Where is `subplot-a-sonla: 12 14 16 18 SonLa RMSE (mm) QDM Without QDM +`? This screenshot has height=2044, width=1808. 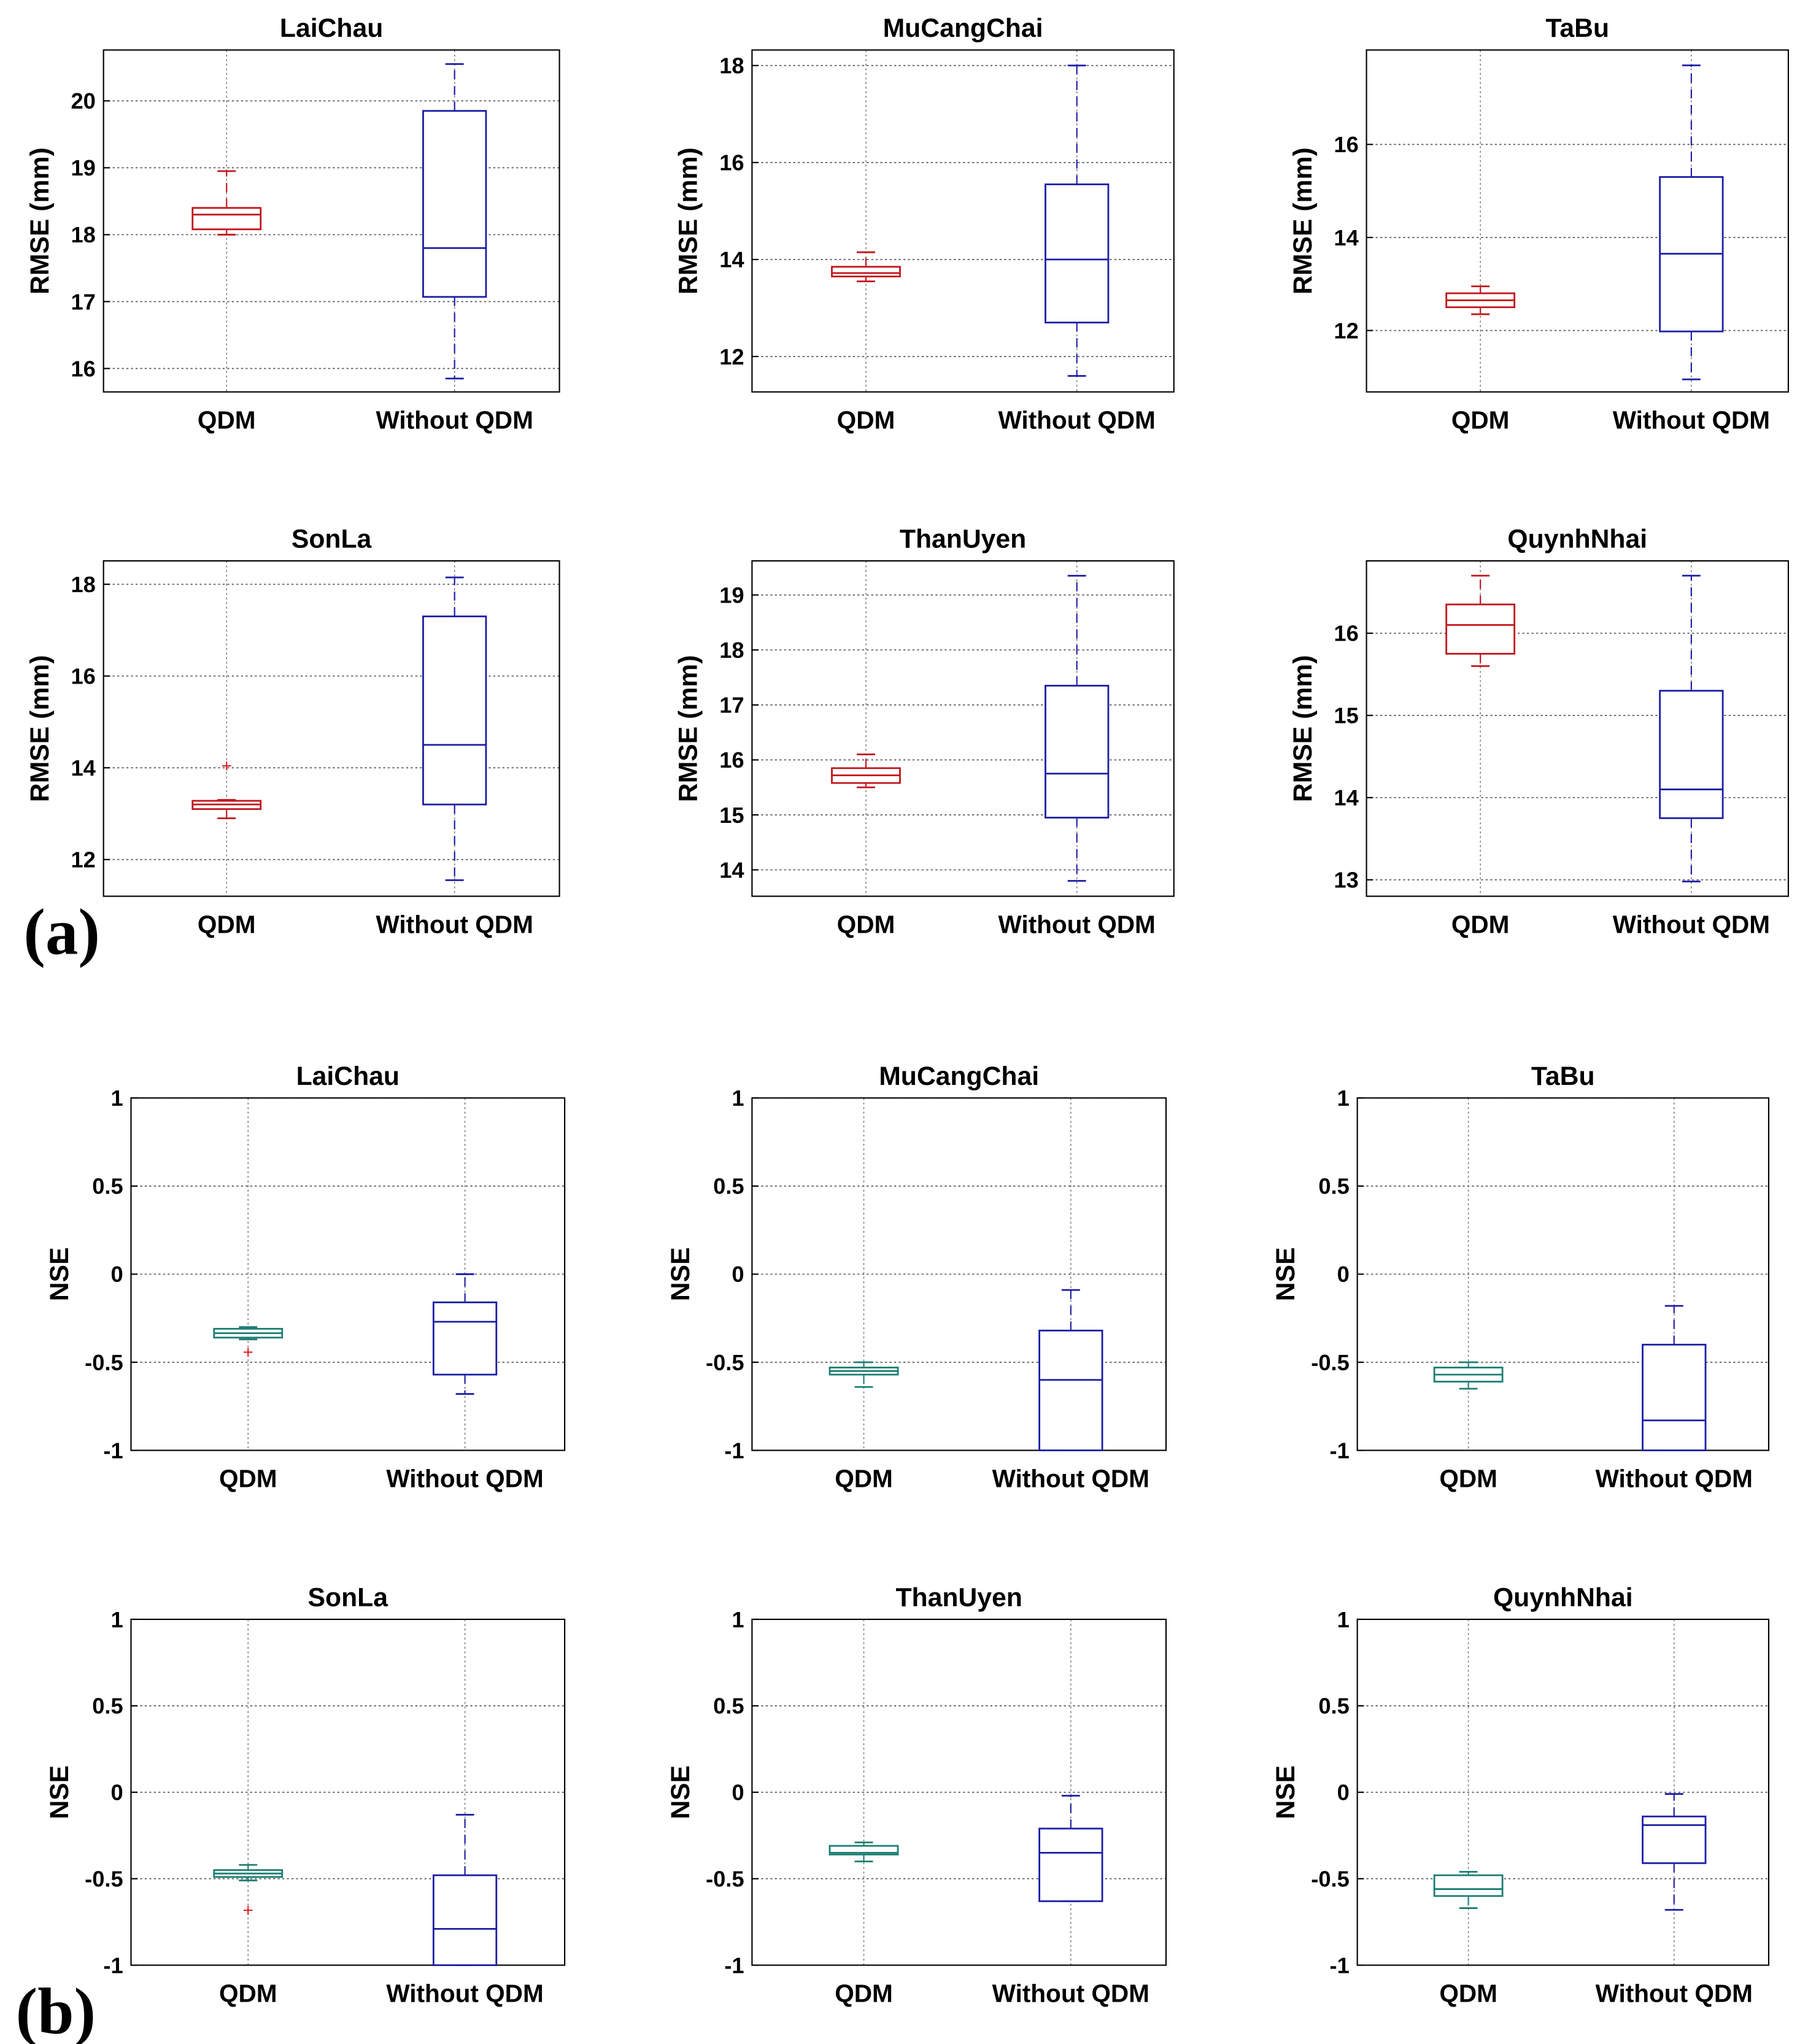 subplot-a-sonla: 12 14 16 18 SonLa RMSE (mm) QDM Without QDM + is located at coordinates (292, 732).